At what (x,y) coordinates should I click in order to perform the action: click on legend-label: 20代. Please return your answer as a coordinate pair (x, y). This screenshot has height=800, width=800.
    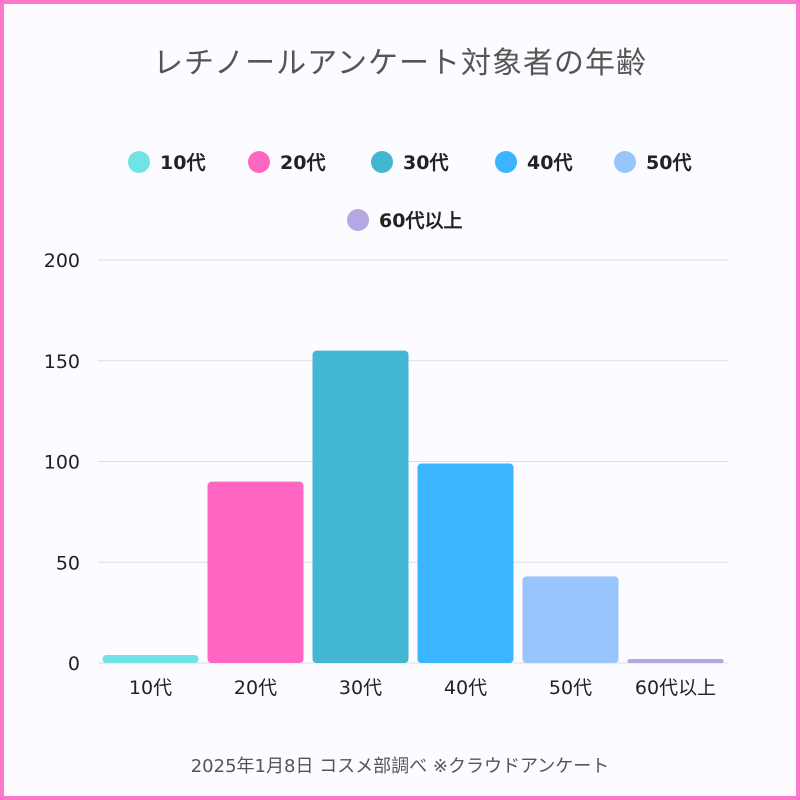
    Looking at the image, I should click on (303, 163).